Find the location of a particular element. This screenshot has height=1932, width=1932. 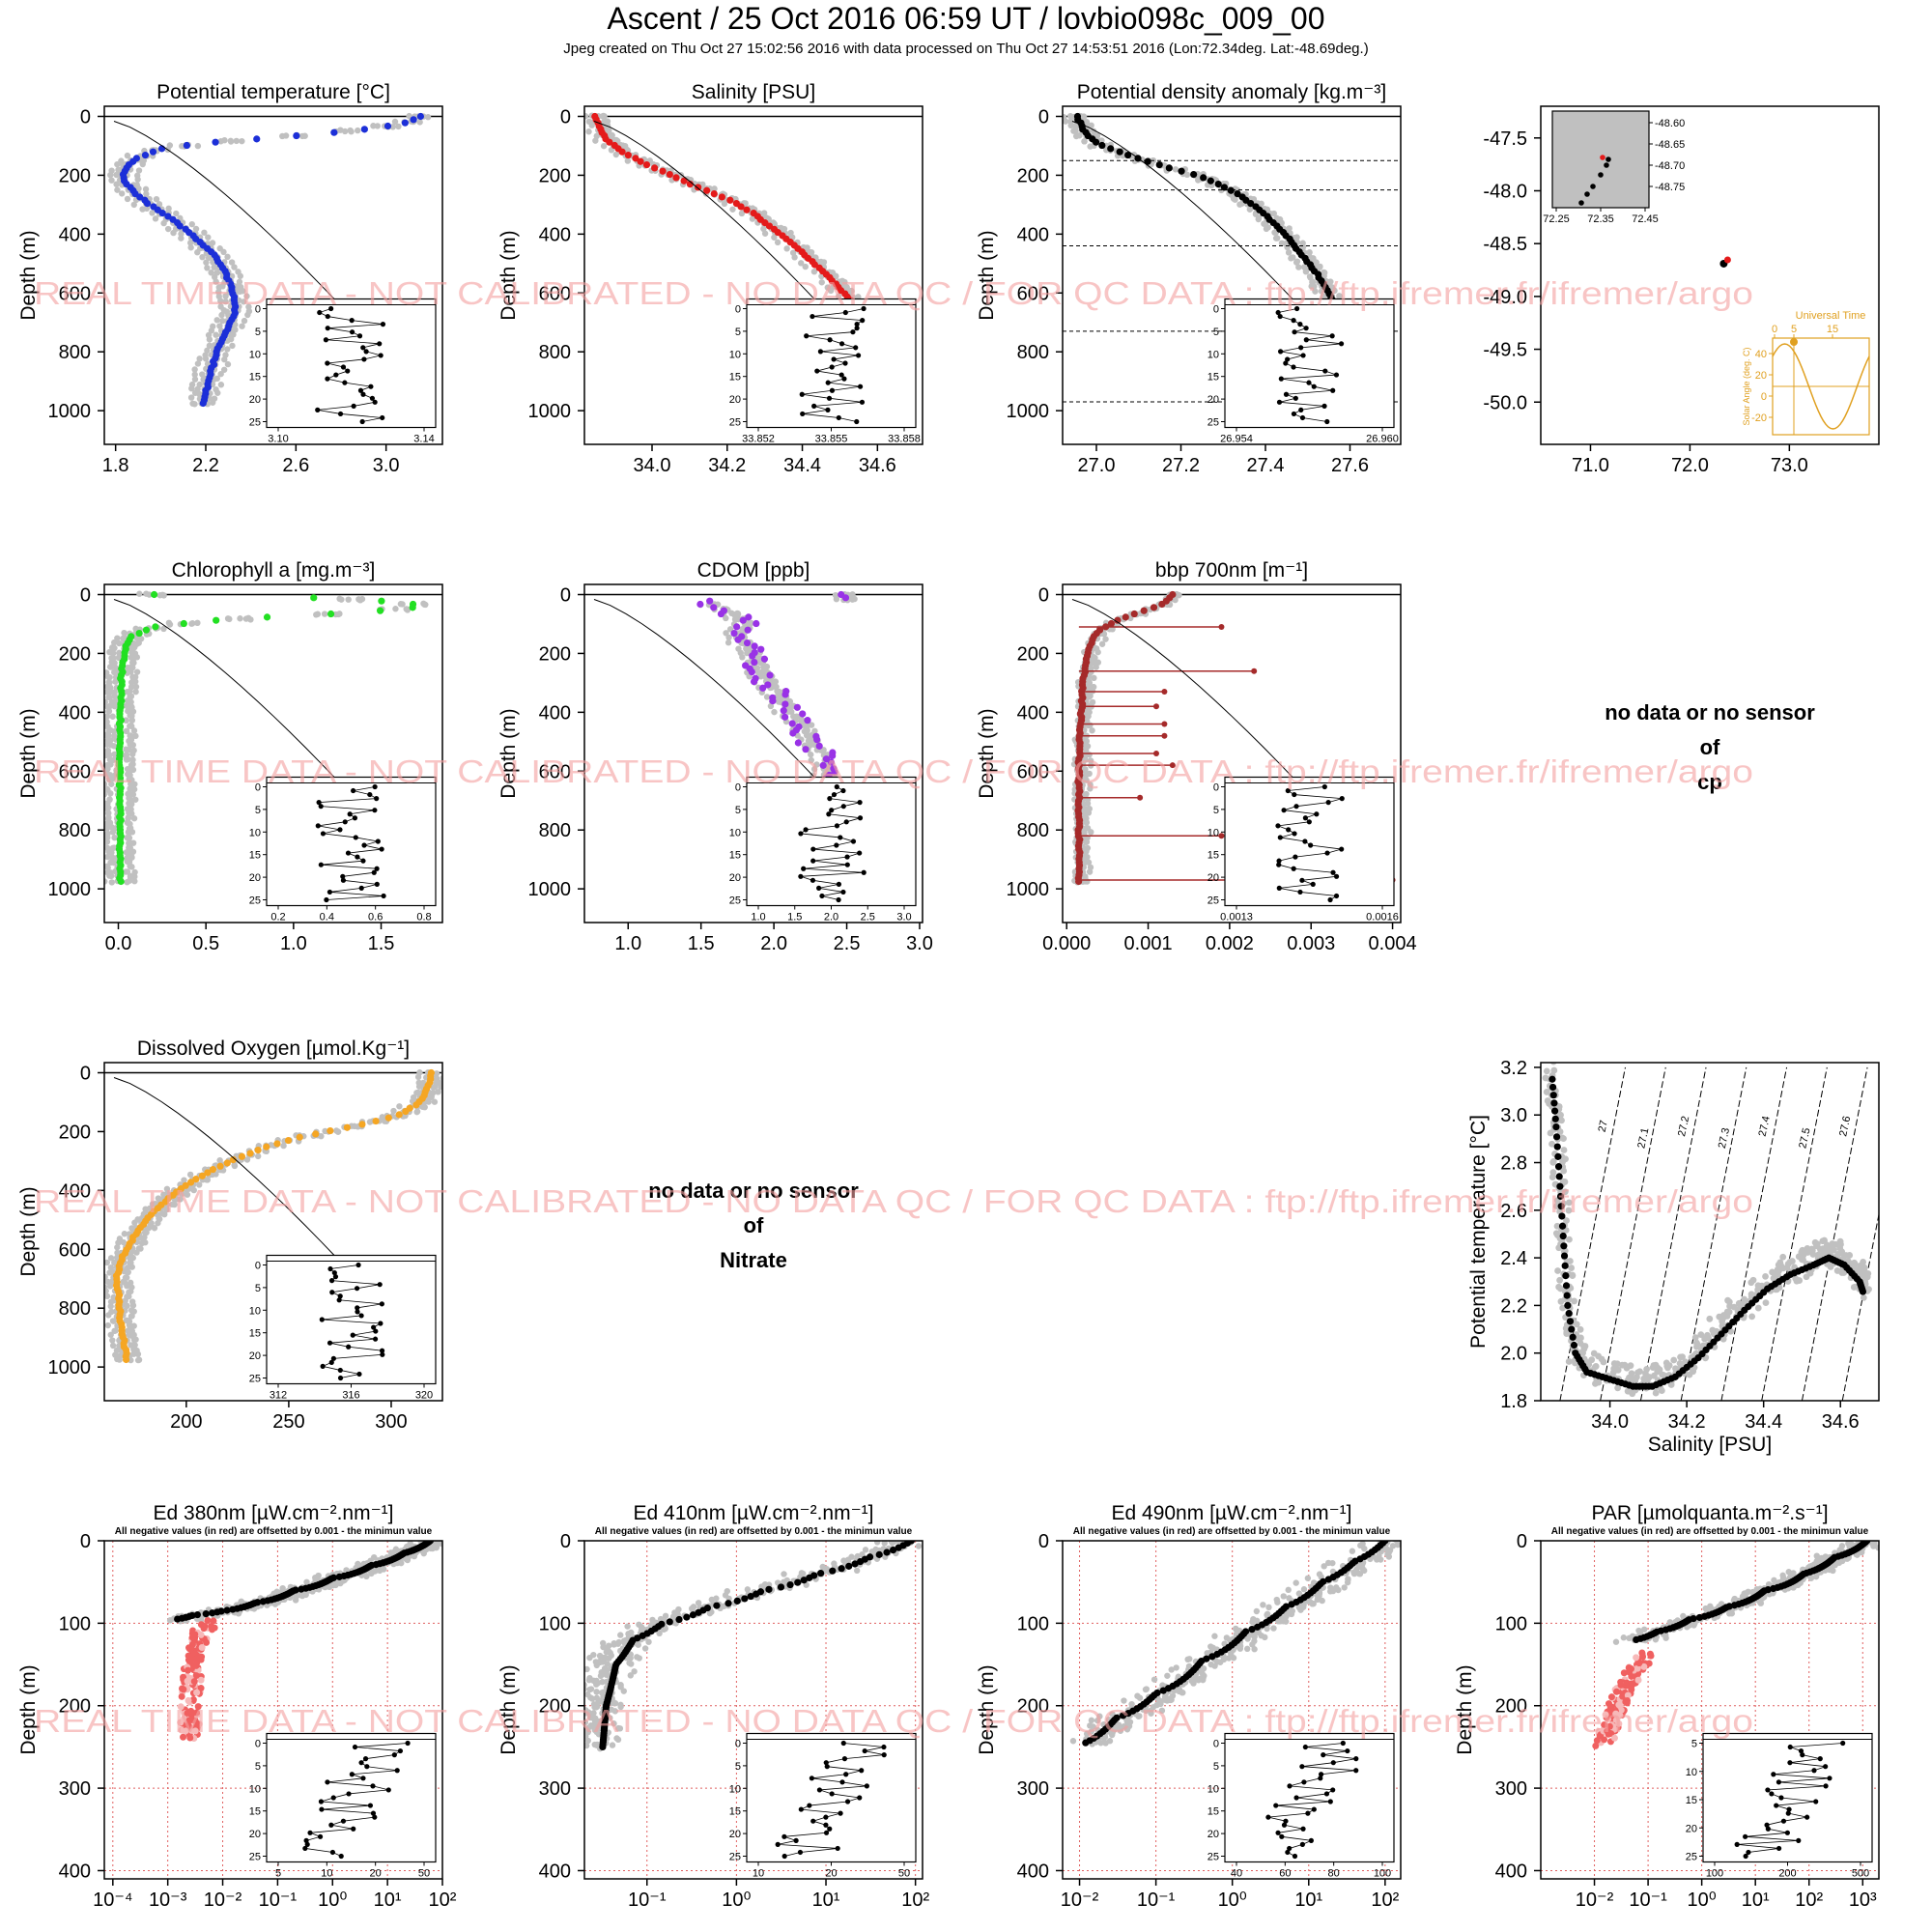

inset-y-label: 25 is located at coordinates (1213, 901).